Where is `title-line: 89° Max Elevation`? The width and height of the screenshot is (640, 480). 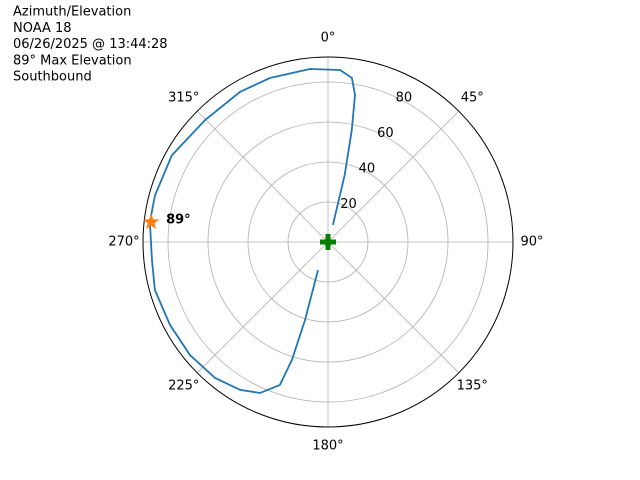 title-line: 89° Max Elevation is located at coordinates (72, 60).